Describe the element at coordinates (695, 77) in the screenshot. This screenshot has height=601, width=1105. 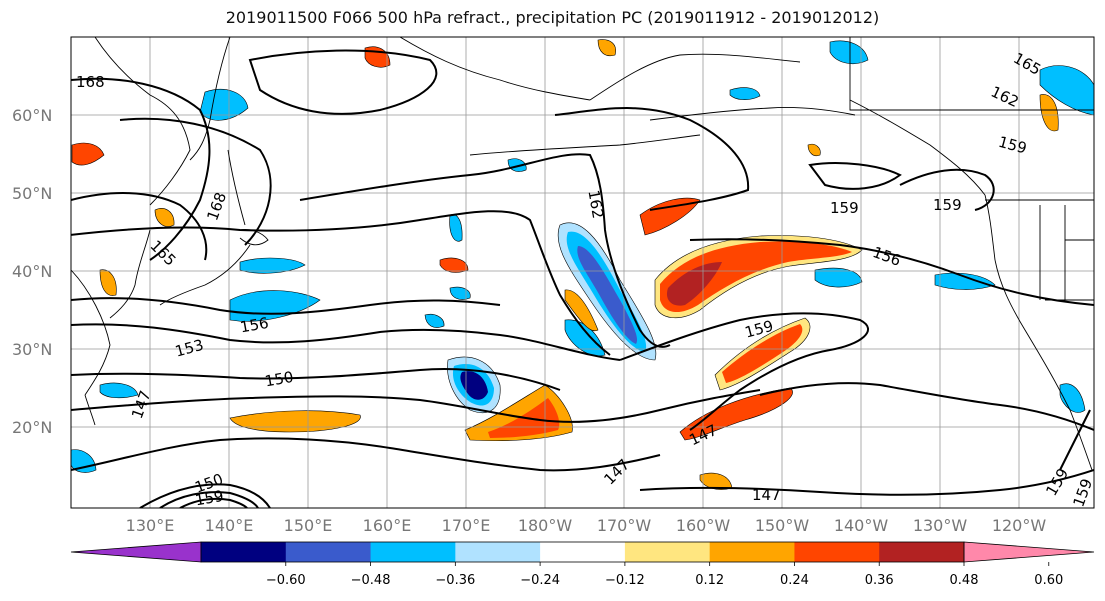
I see `coast-alaska-west` at that location.